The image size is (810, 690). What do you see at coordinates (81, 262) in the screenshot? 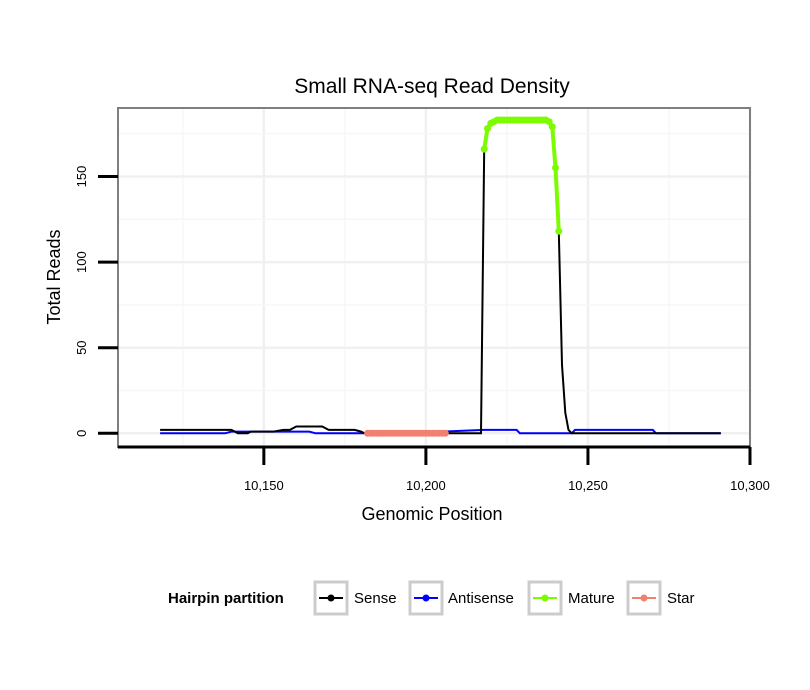
I see `y-tick-label: 100` at bounding box center [81, 262].